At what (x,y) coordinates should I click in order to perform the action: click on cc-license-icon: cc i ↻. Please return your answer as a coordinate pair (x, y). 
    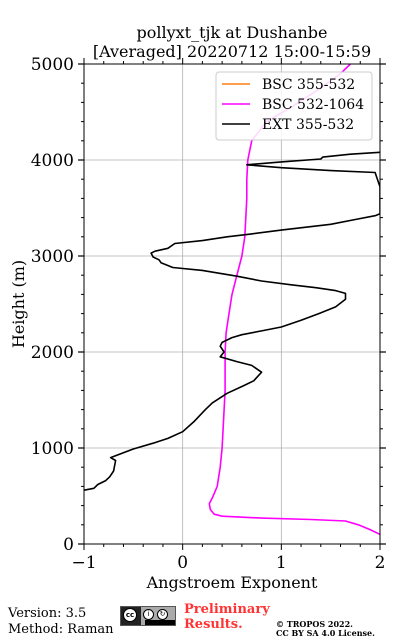
    Looking at the image, I should click on (148, 616).